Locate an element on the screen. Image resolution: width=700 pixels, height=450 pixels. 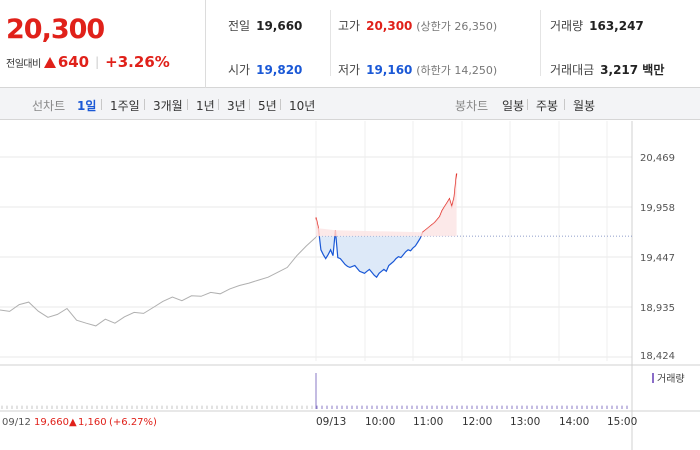
period-tabbar: 선차트 1일 1주일 3개월 1년 3년 5년 10년 봉차트 일봉 주봉 월봉 is located at coordinates (350, 104).